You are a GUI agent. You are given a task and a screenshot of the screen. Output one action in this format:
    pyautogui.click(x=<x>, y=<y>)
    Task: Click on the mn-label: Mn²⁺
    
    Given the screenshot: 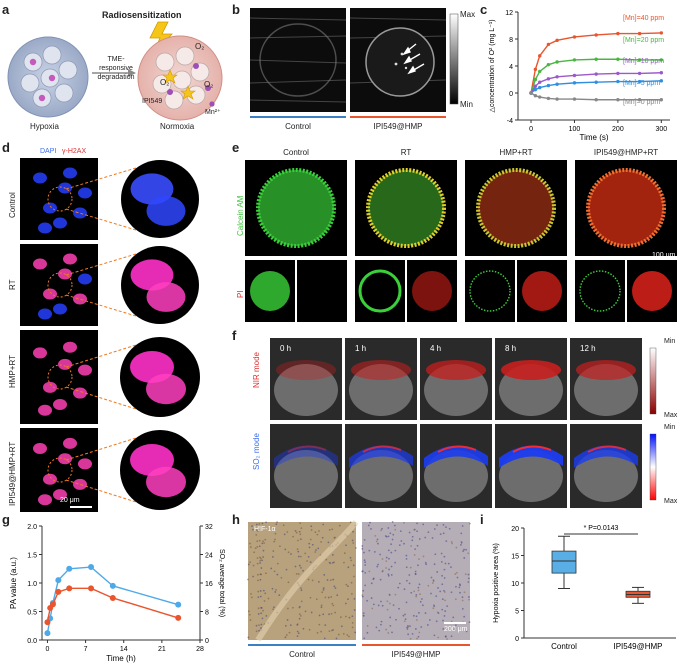 What is the action you would take?
    pyautogui.click(x=213, y=112)
    